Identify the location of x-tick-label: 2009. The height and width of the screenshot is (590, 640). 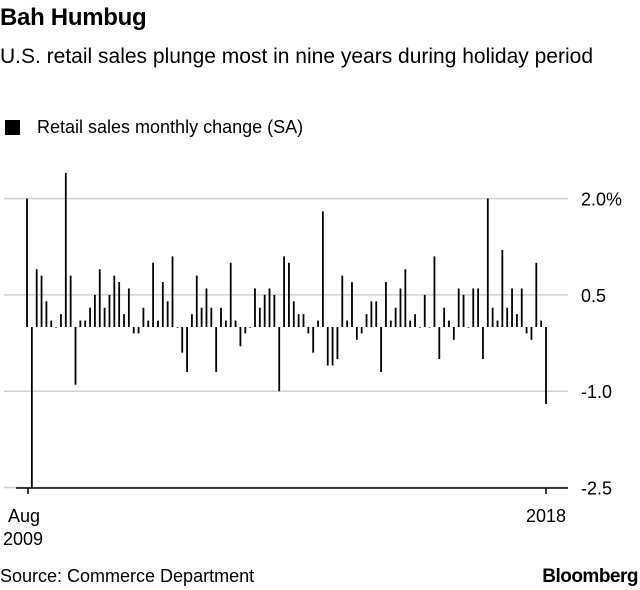
(23, 539).